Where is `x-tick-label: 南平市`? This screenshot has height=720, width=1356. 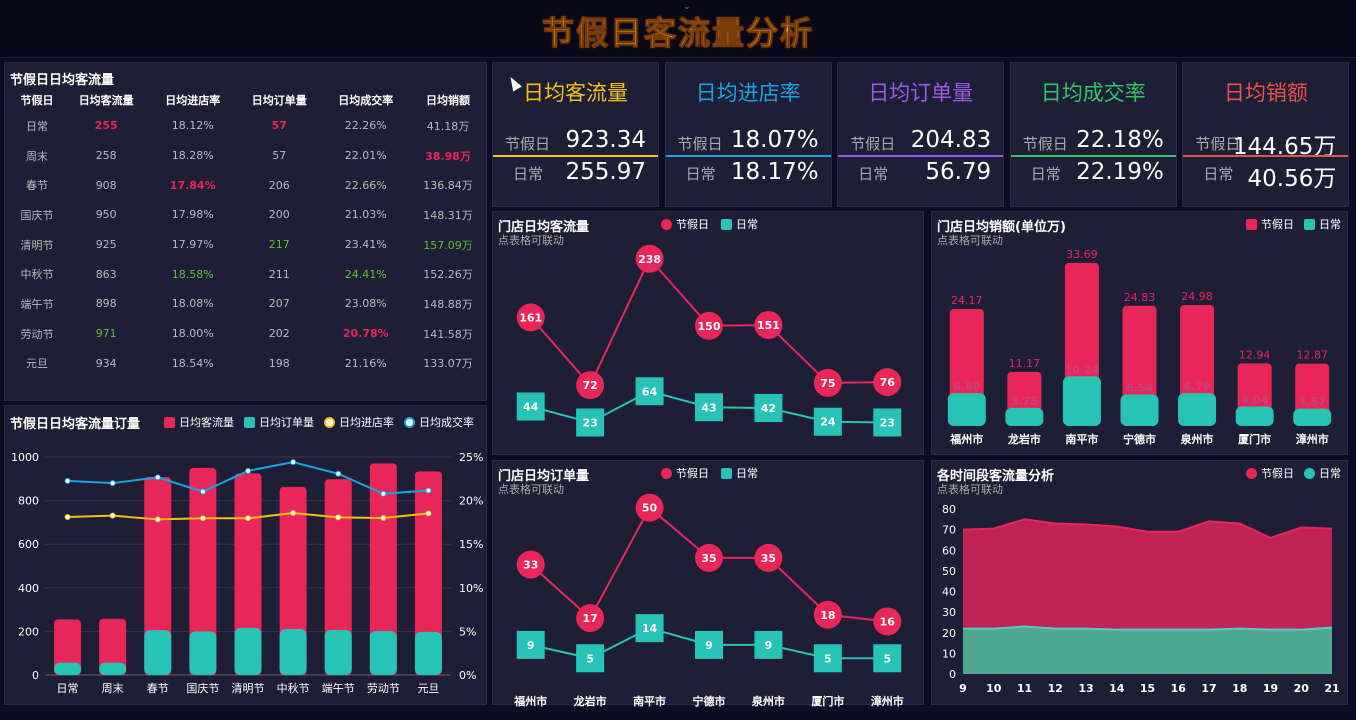
x-tick-label: 南平市 is located at coordinates (649, 701).